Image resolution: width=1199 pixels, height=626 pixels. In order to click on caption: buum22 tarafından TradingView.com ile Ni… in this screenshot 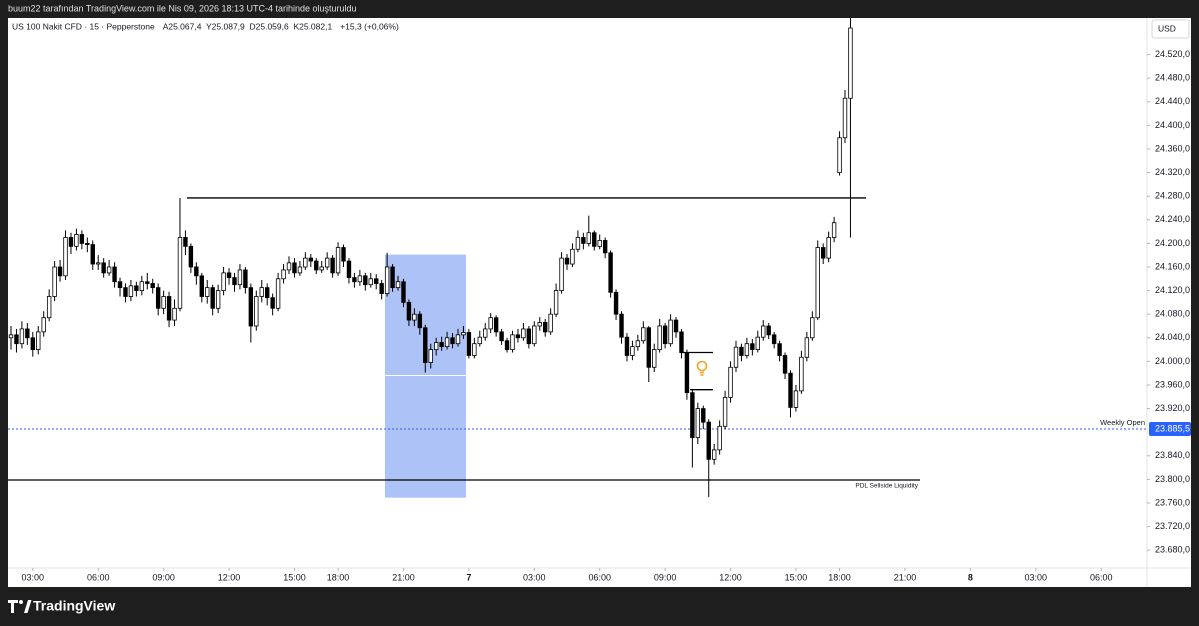, I will do `click(182, 8)`.